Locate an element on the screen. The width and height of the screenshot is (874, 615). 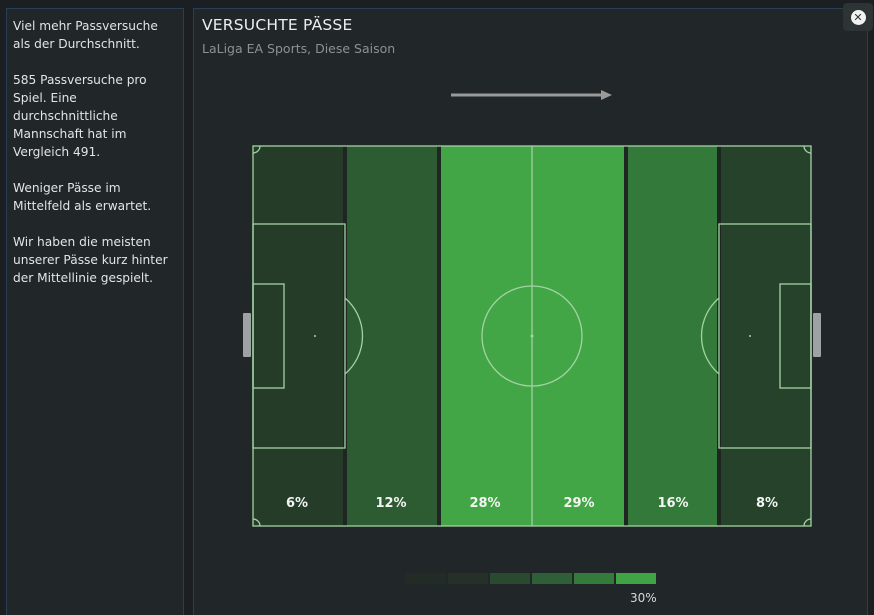
zone-percent-label: 6% is located at coordinates (297, 503).